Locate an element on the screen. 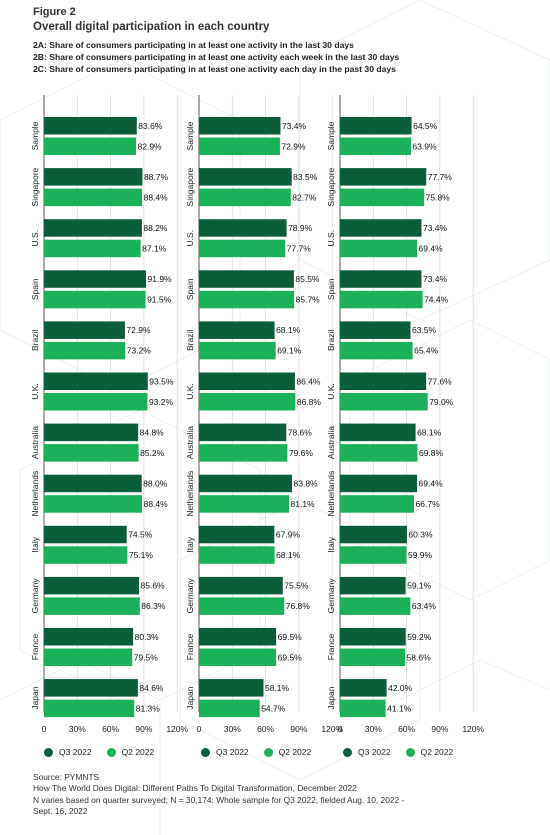 This screenshot has height=835, width=550. category-label-2a: France is located at coordinates (35, 647).